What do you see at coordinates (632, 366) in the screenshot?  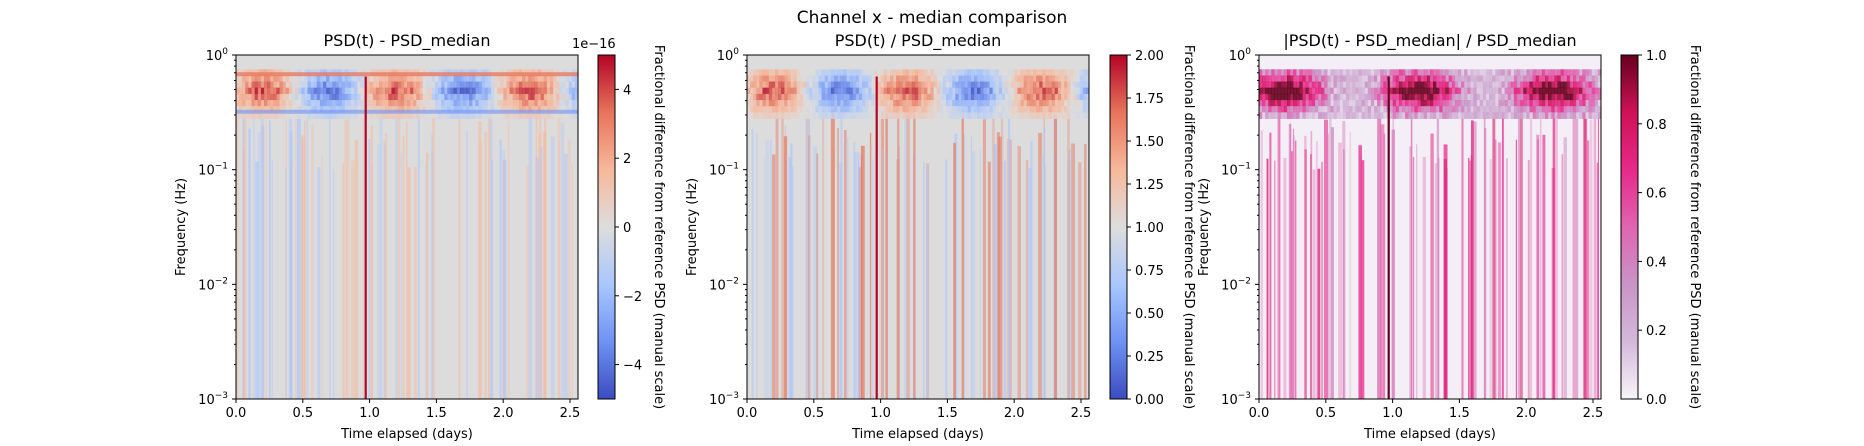 I see `colorbar-tick-label: −4` at bounding box center [632, 366].